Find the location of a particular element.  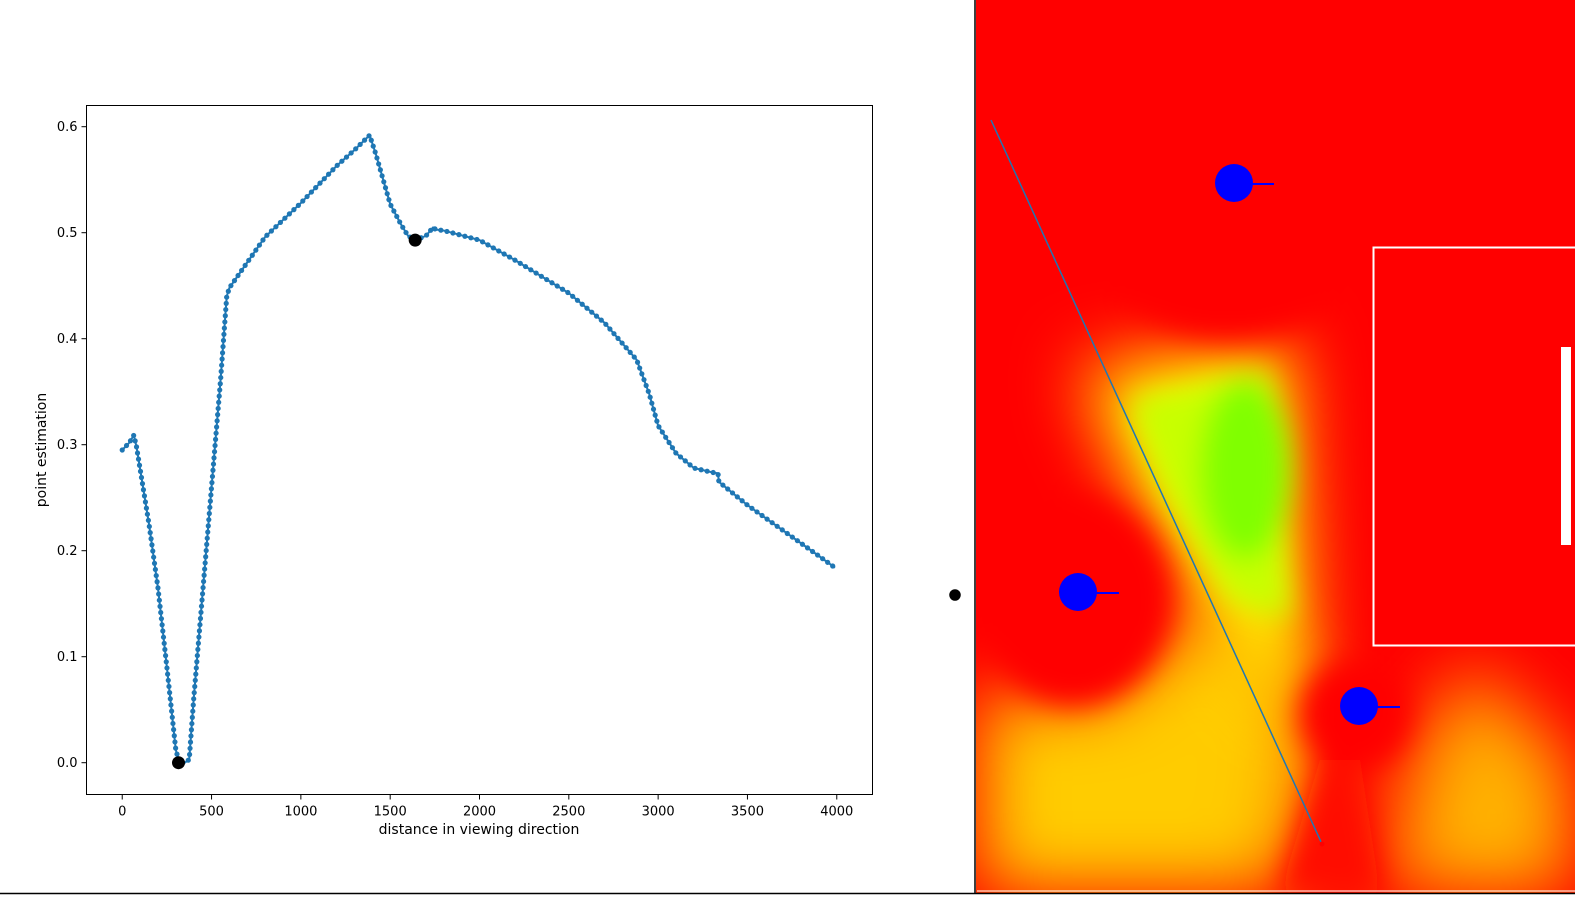

y-tick-label: 0.5 is located at coordinates (67, 233).